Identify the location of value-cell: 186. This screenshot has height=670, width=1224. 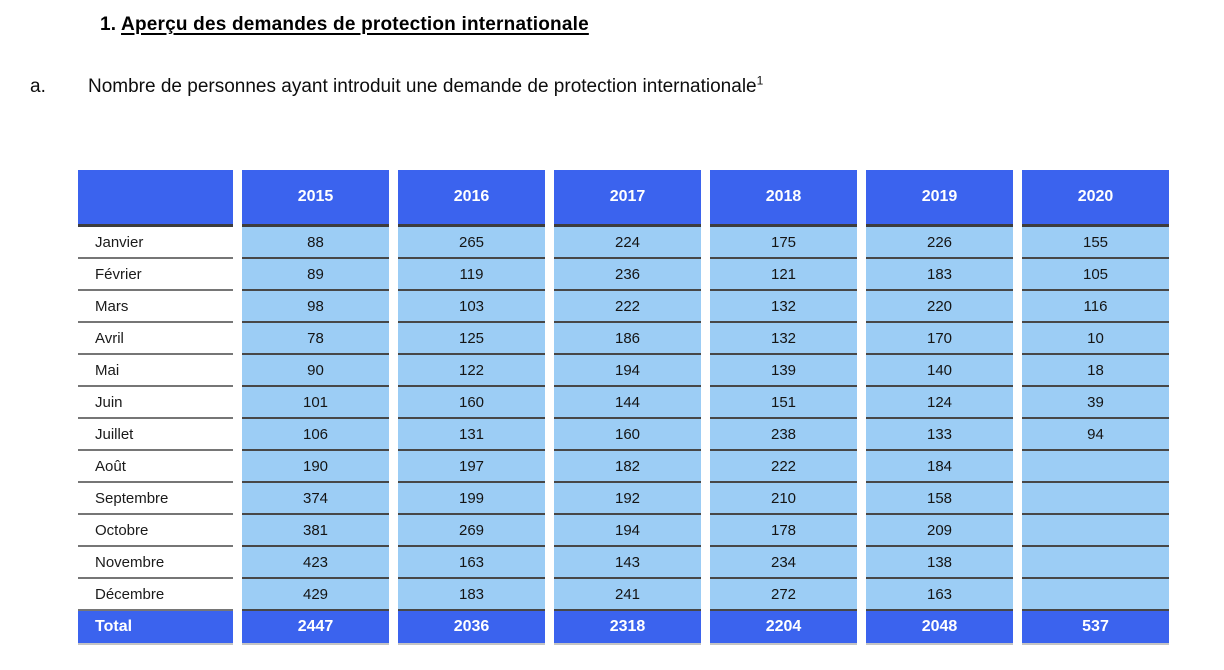
(627, 339).